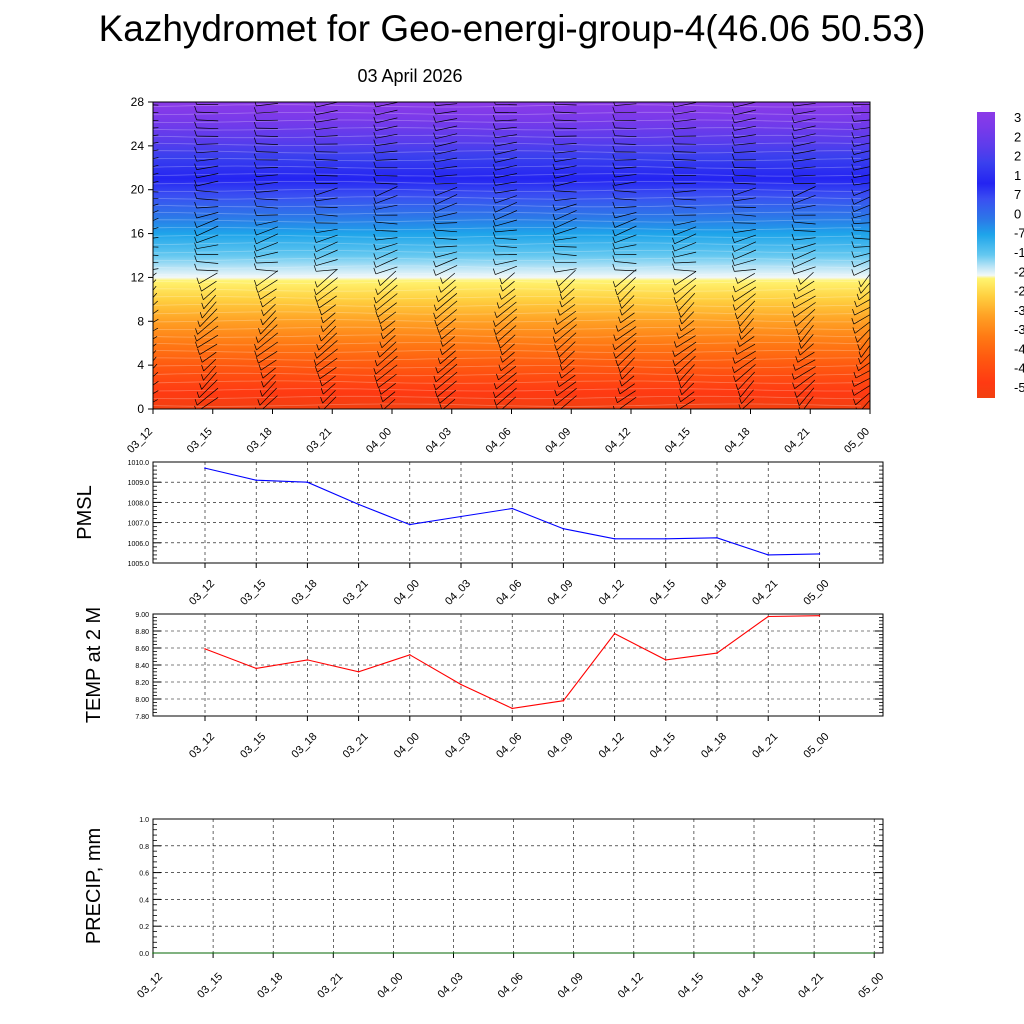 This screenshot has width=1024, height=1024. I want to click on colorbar-label: 3, so click(1017, 117).